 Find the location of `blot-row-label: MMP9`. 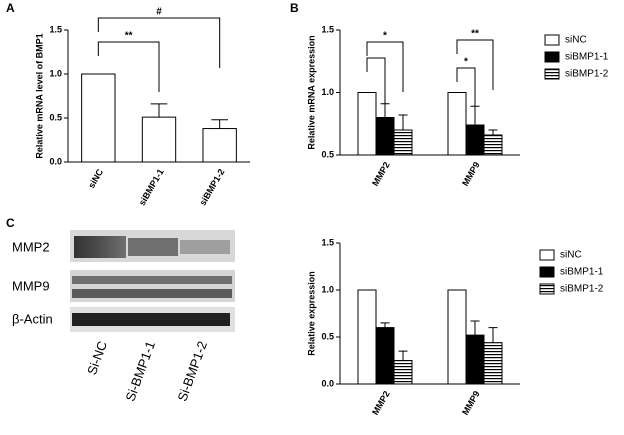

blot-row-label: MMP9 is located at coordinates (31, 285).